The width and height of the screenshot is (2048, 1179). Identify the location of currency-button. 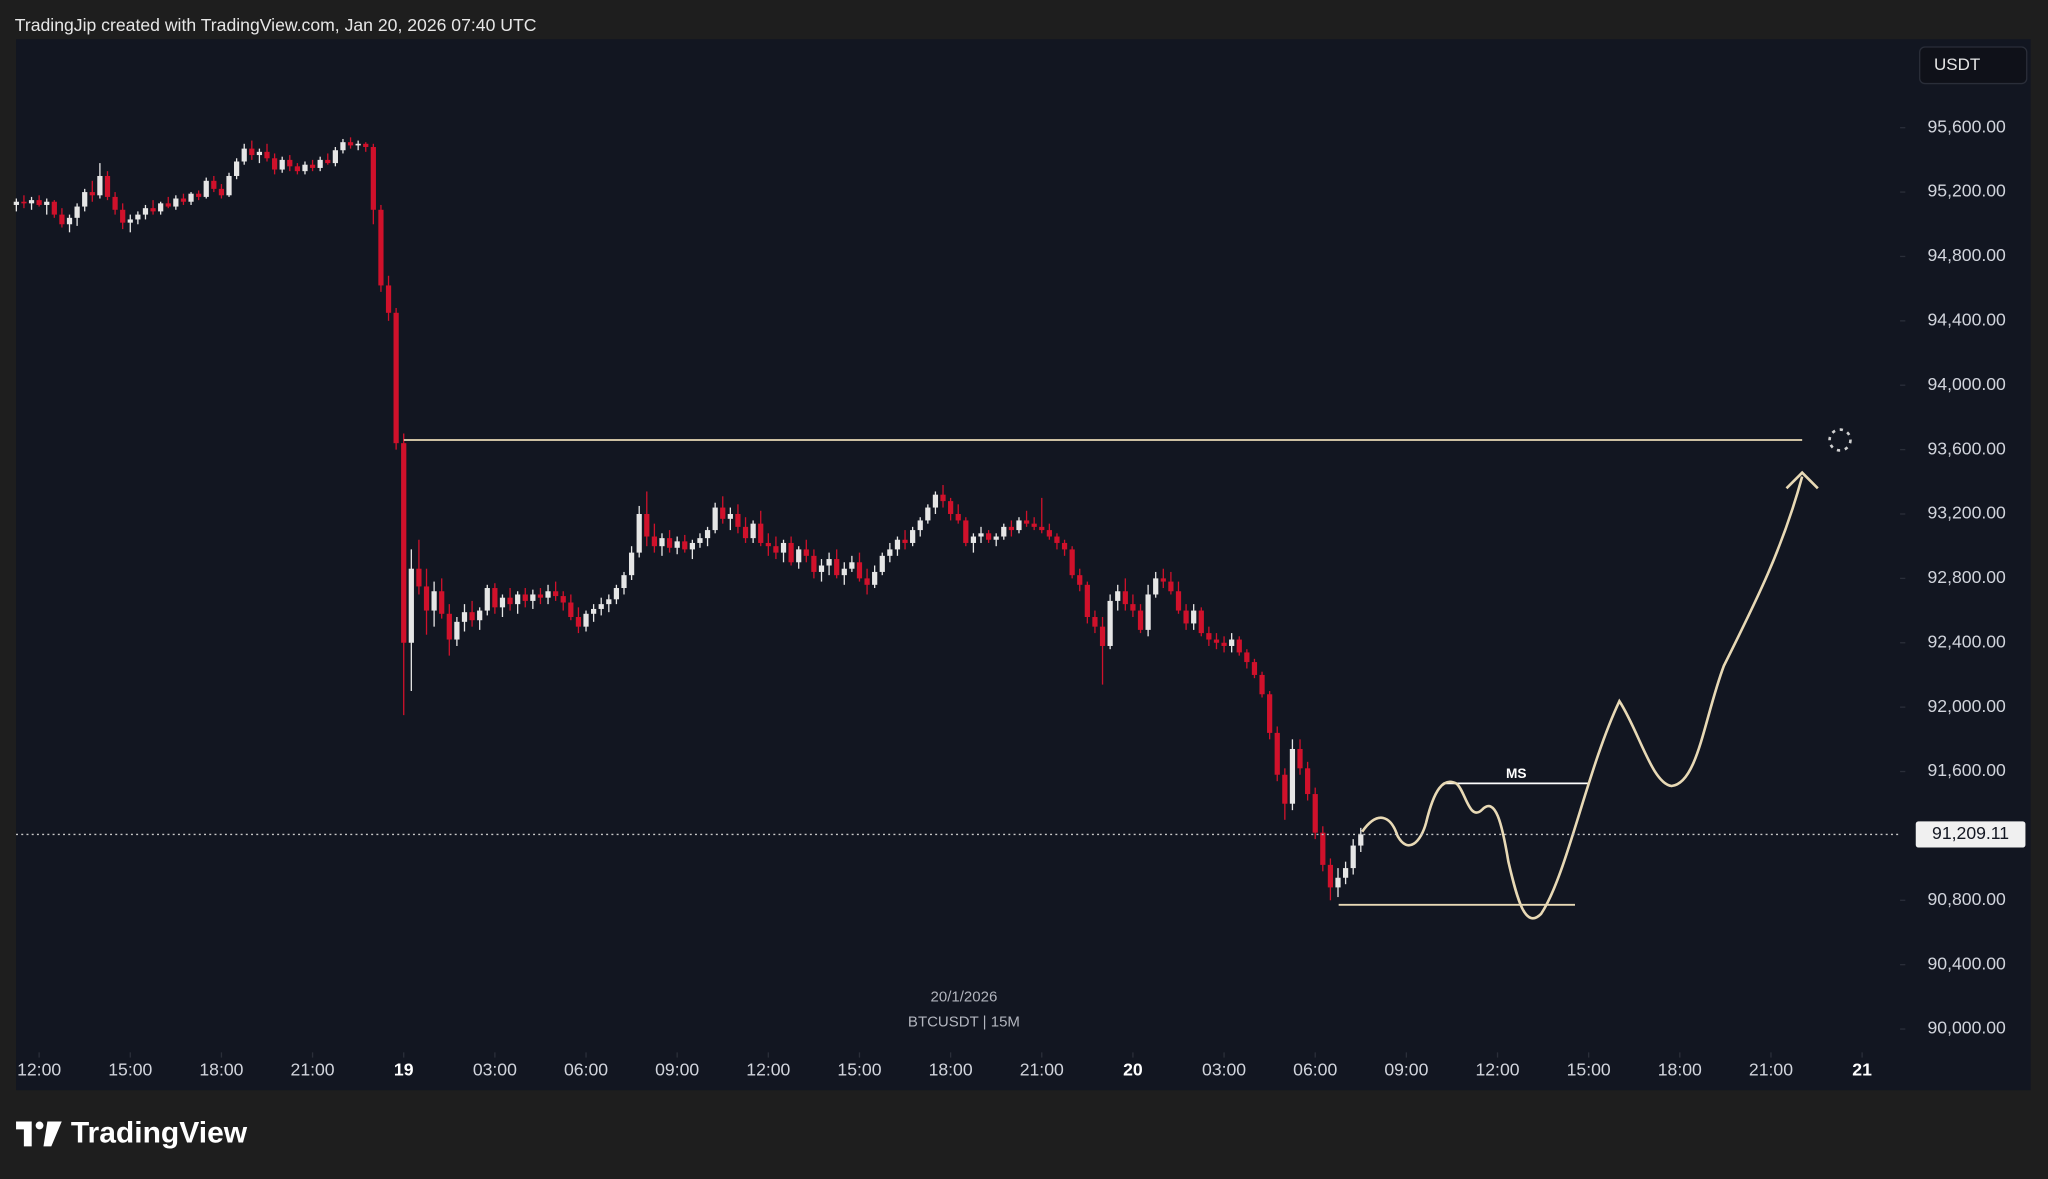
(1973, 65).